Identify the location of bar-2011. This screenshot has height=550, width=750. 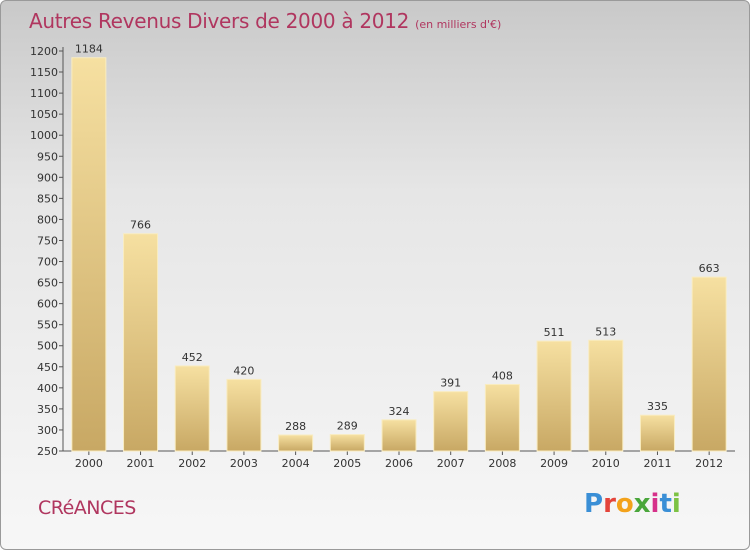
(657, 433).